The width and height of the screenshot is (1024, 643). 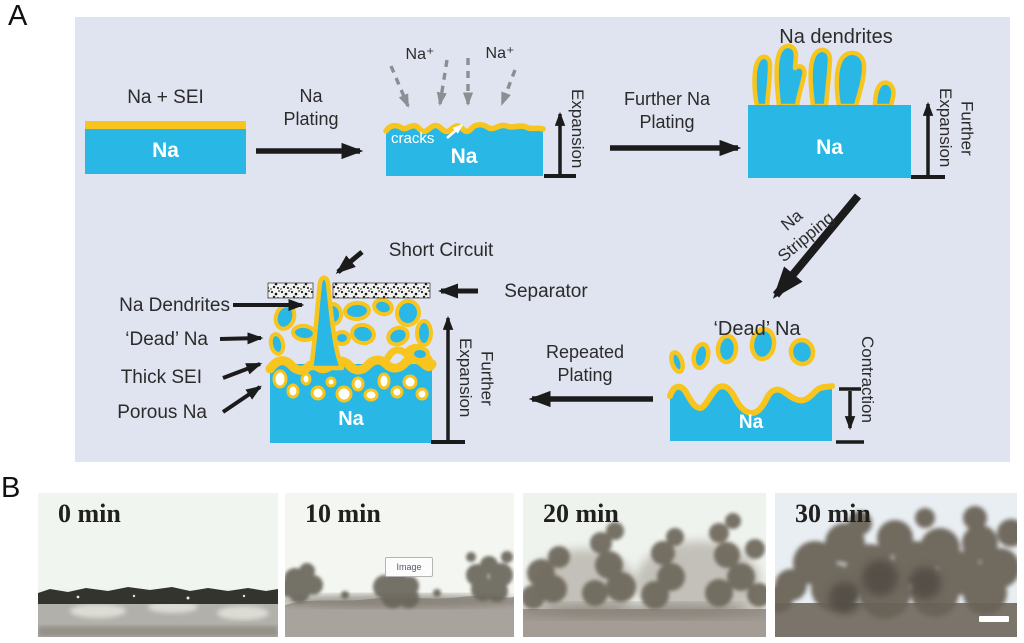 I want to click on further-expansion-axis-label-2: Further Expansion, so click(x=476, y=378).